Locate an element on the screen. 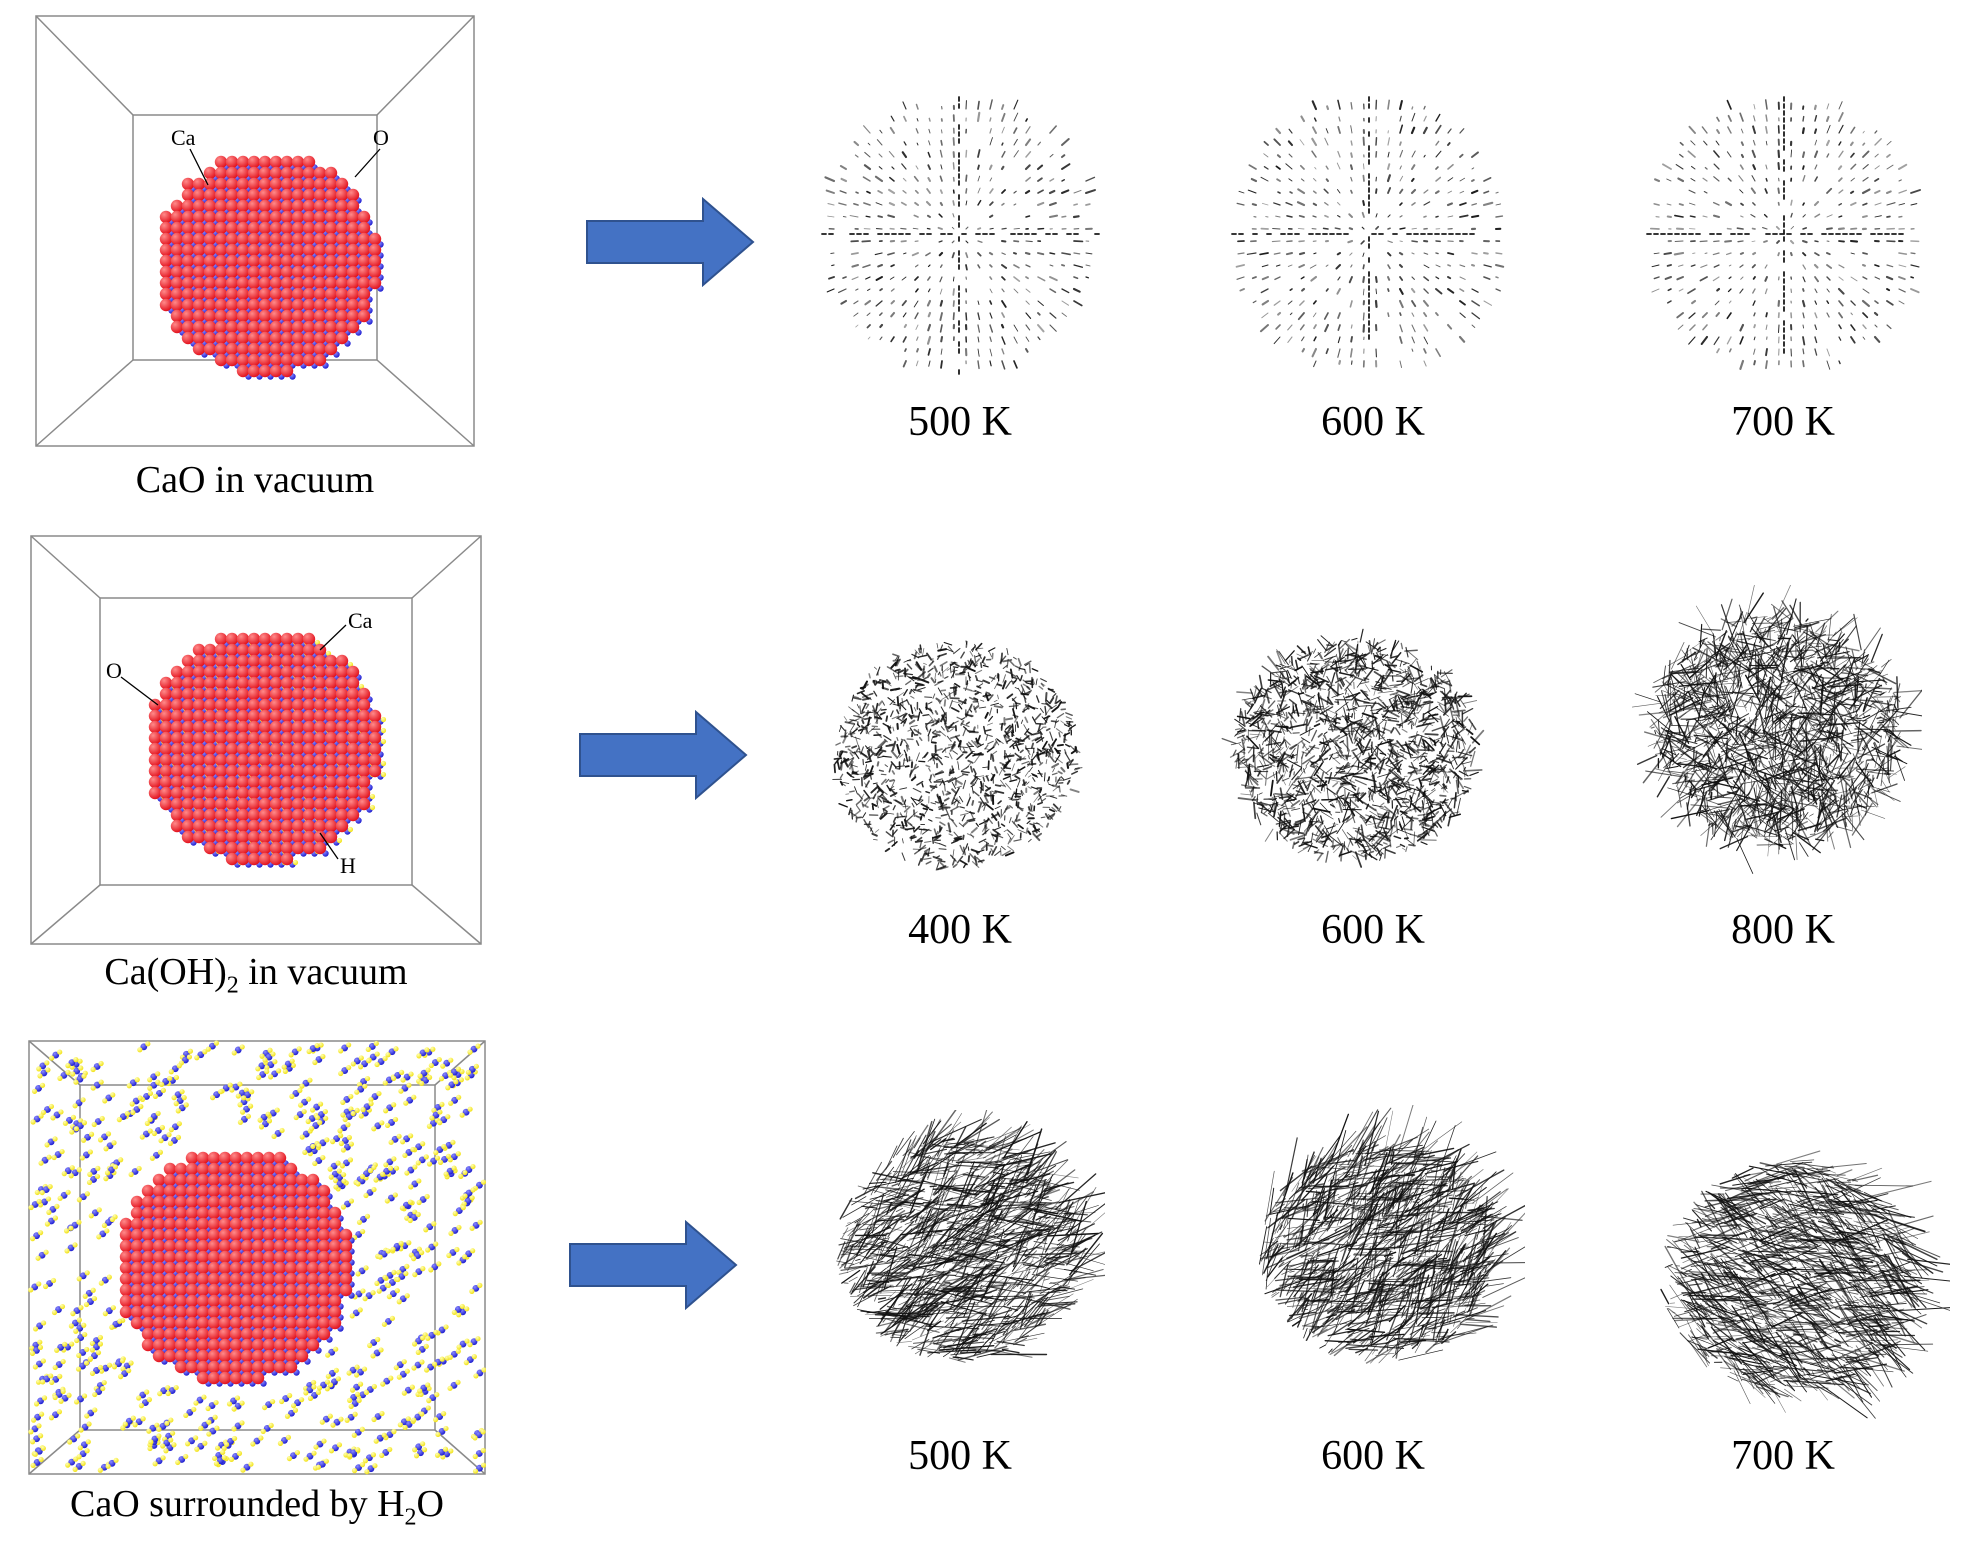 This screenshot has height=1548, width=1969. caption-cao-water: CaO surrounded by H2O is located at coordinates (256, 1507).